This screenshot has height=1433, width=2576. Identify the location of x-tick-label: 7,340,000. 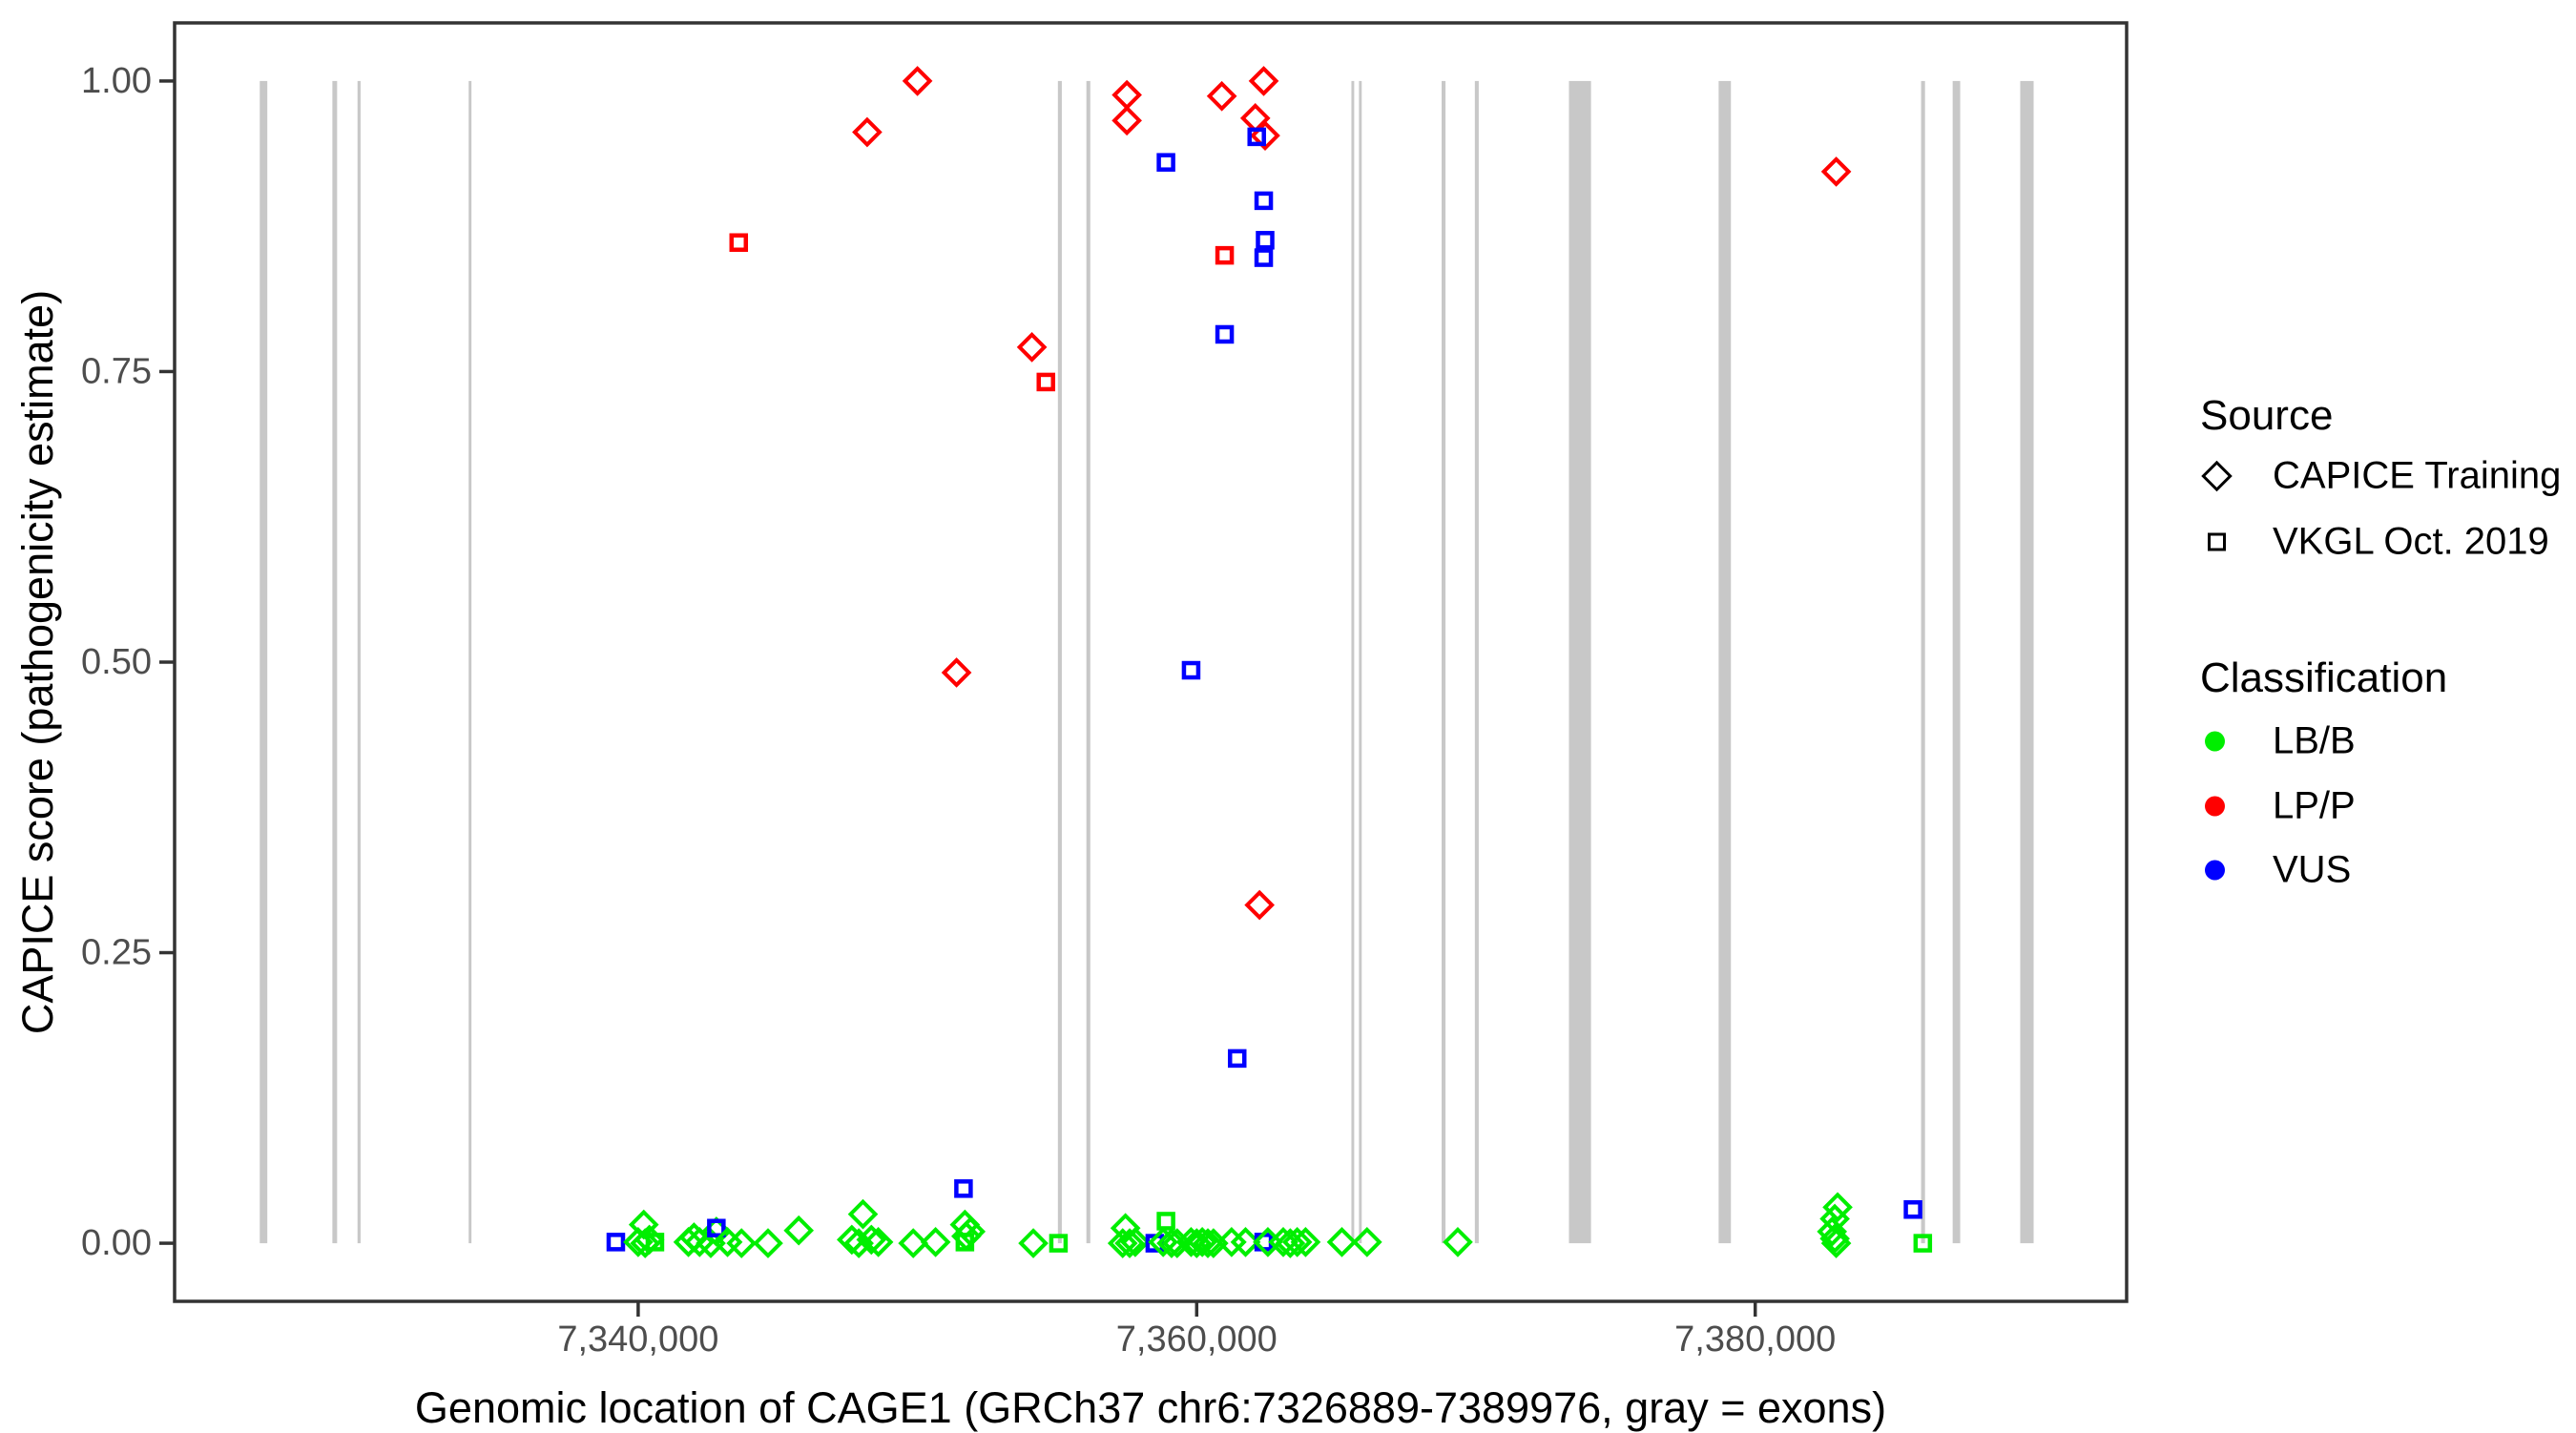
(637, 1339).